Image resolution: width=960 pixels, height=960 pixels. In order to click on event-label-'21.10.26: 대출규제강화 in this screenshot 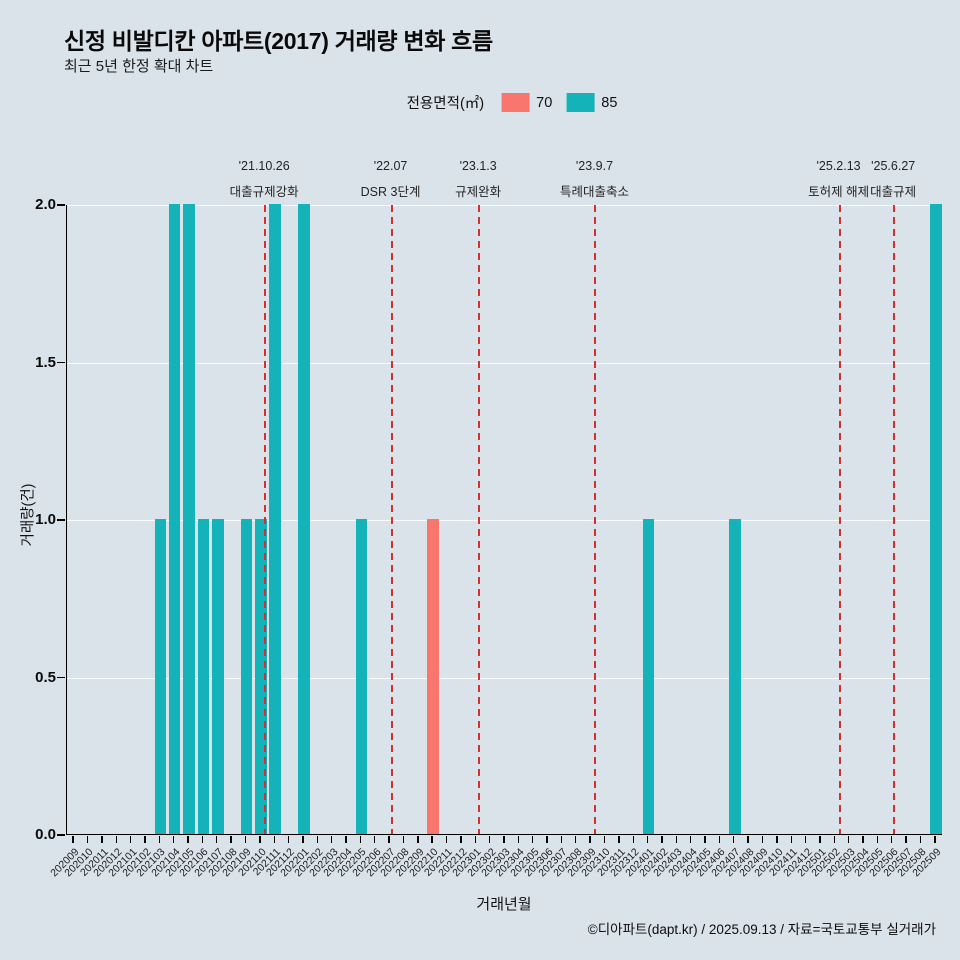, I will do `click(264, 192)`.